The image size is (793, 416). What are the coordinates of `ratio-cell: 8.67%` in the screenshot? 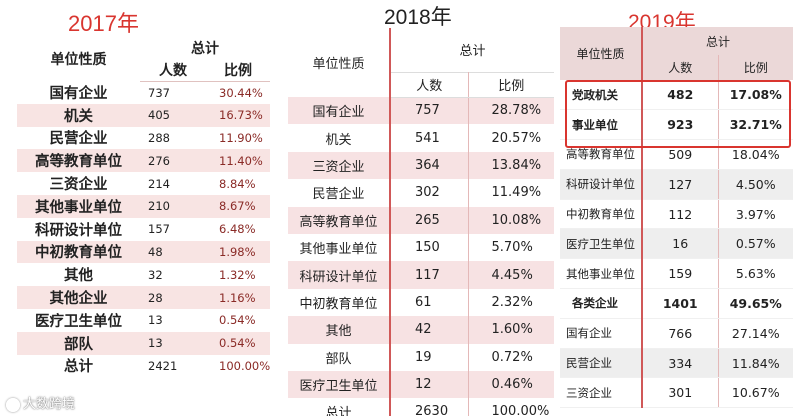 It's located at (238, 206).